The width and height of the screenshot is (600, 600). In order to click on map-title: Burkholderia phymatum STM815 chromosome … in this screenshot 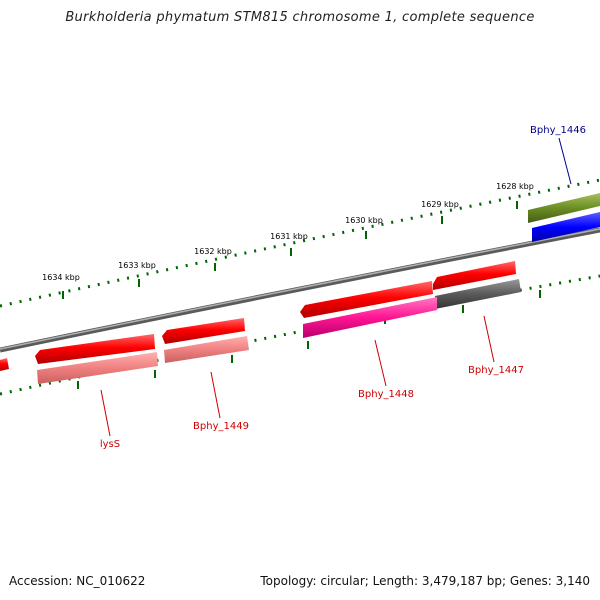, I will do `click(300, 17)`.